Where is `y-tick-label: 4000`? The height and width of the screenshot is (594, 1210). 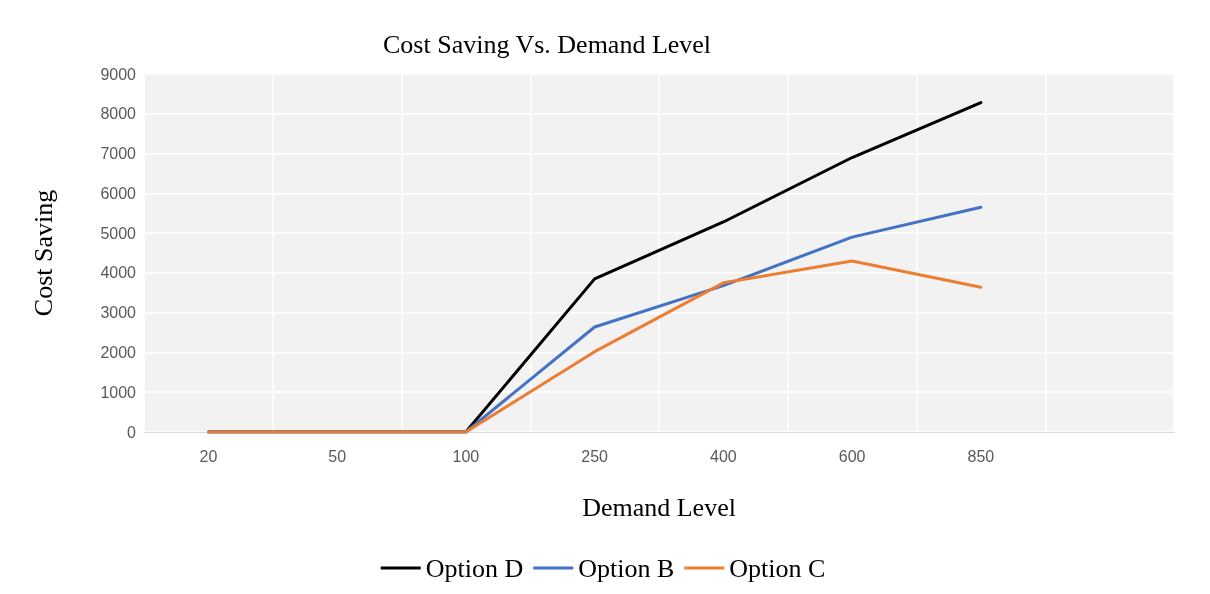
y-tick-label: 4000 is located at coordinates (118, 273).